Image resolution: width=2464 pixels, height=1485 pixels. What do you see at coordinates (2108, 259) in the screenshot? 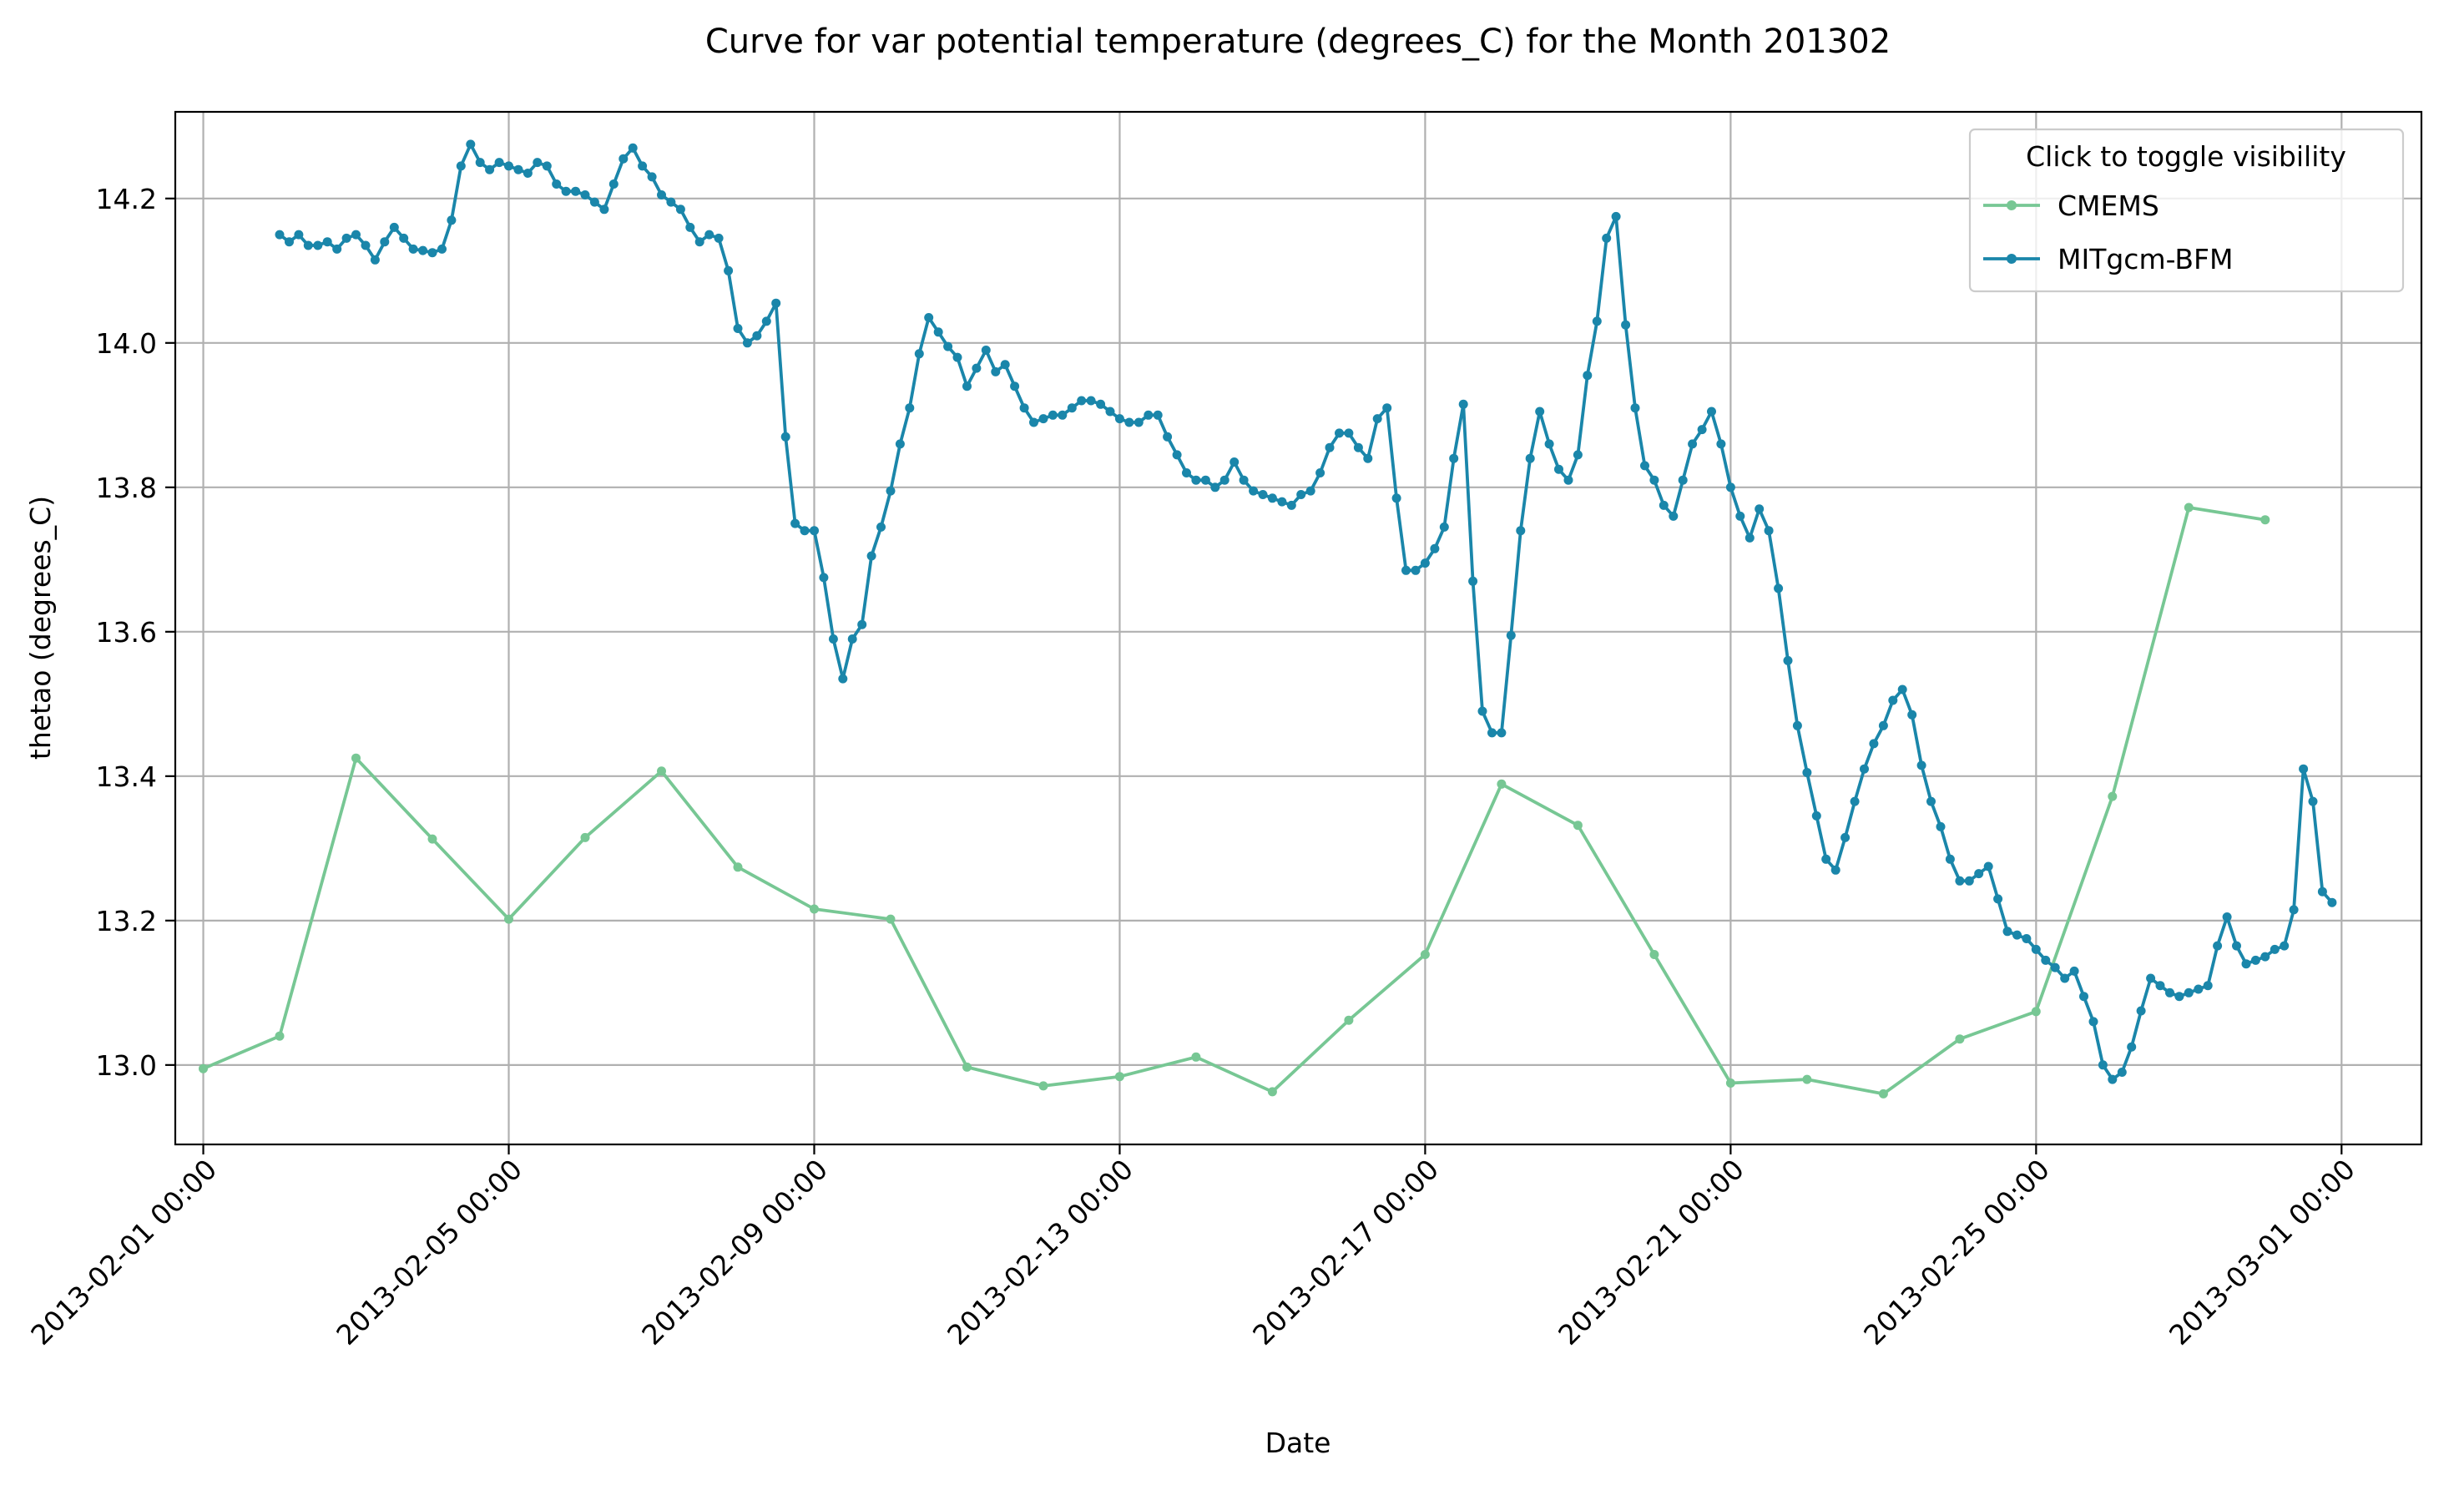
I see `legend-item-mitgcm-bfm: MITgcm-BFM` at bounding box center [2108, 259].